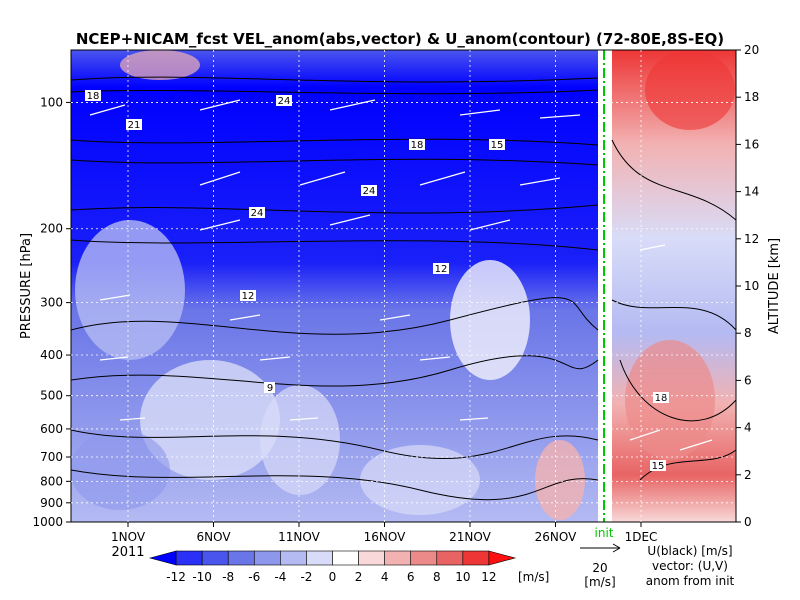  What do you see at coordinates (748, 475) in the screenshot?
I see `altitude-tick-label: 2` at bounding box center [748, 475].